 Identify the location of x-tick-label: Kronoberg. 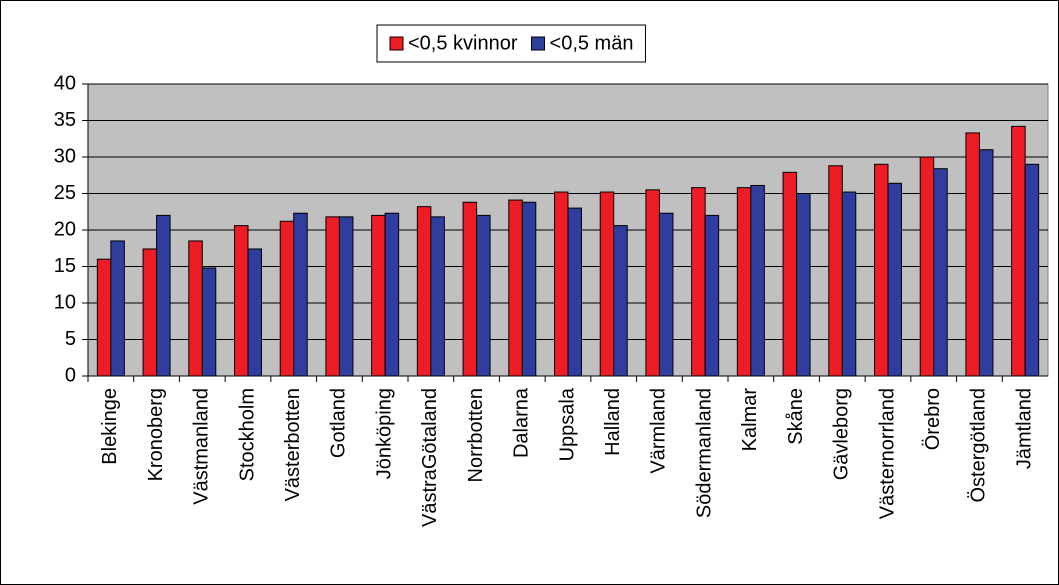
(156, 434).